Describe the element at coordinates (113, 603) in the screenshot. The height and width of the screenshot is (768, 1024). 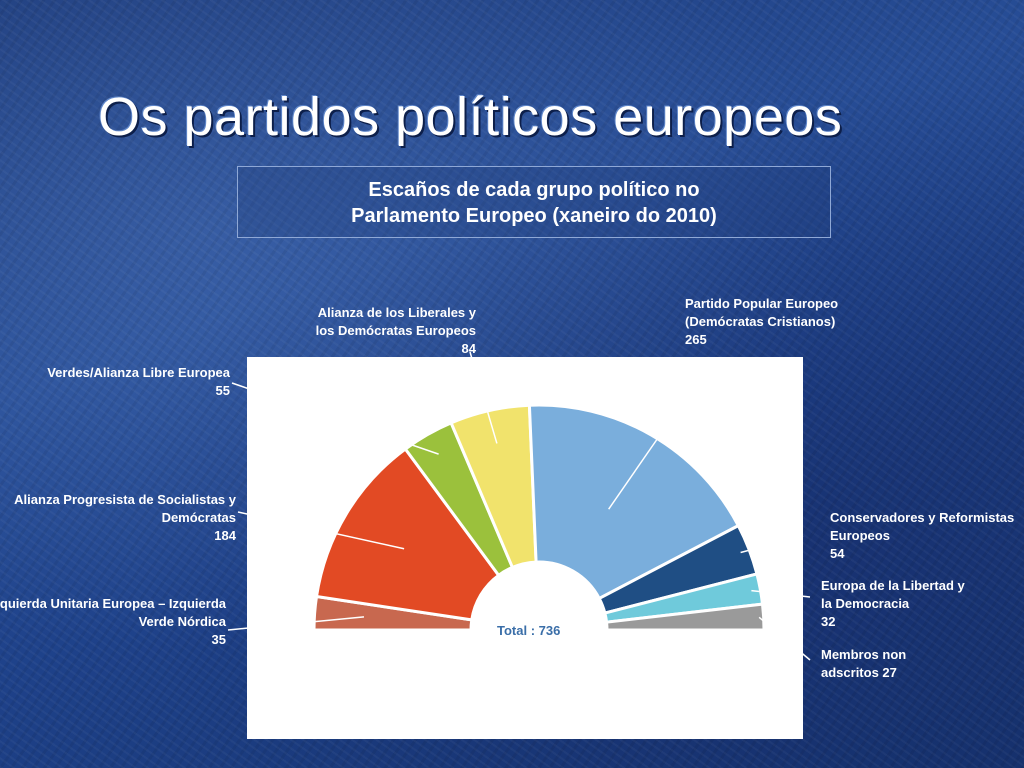
I see `label-gue-ngl-name-1: Izquierda Unitaria Europea – Izquierda` at that location.